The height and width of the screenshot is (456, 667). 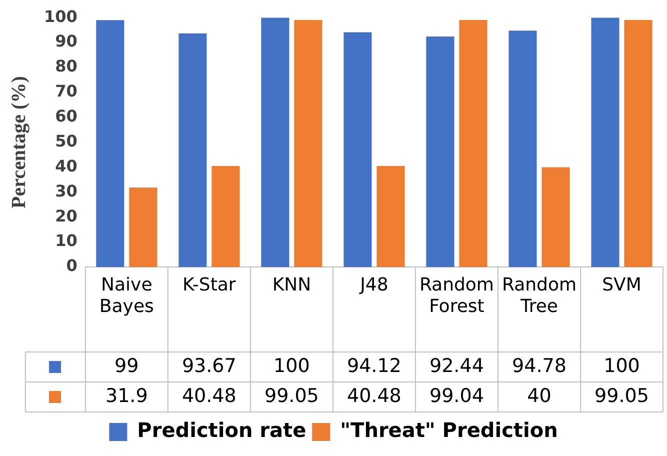 I want to click on x-tick-label: SVM, so click(x=622, y=285).